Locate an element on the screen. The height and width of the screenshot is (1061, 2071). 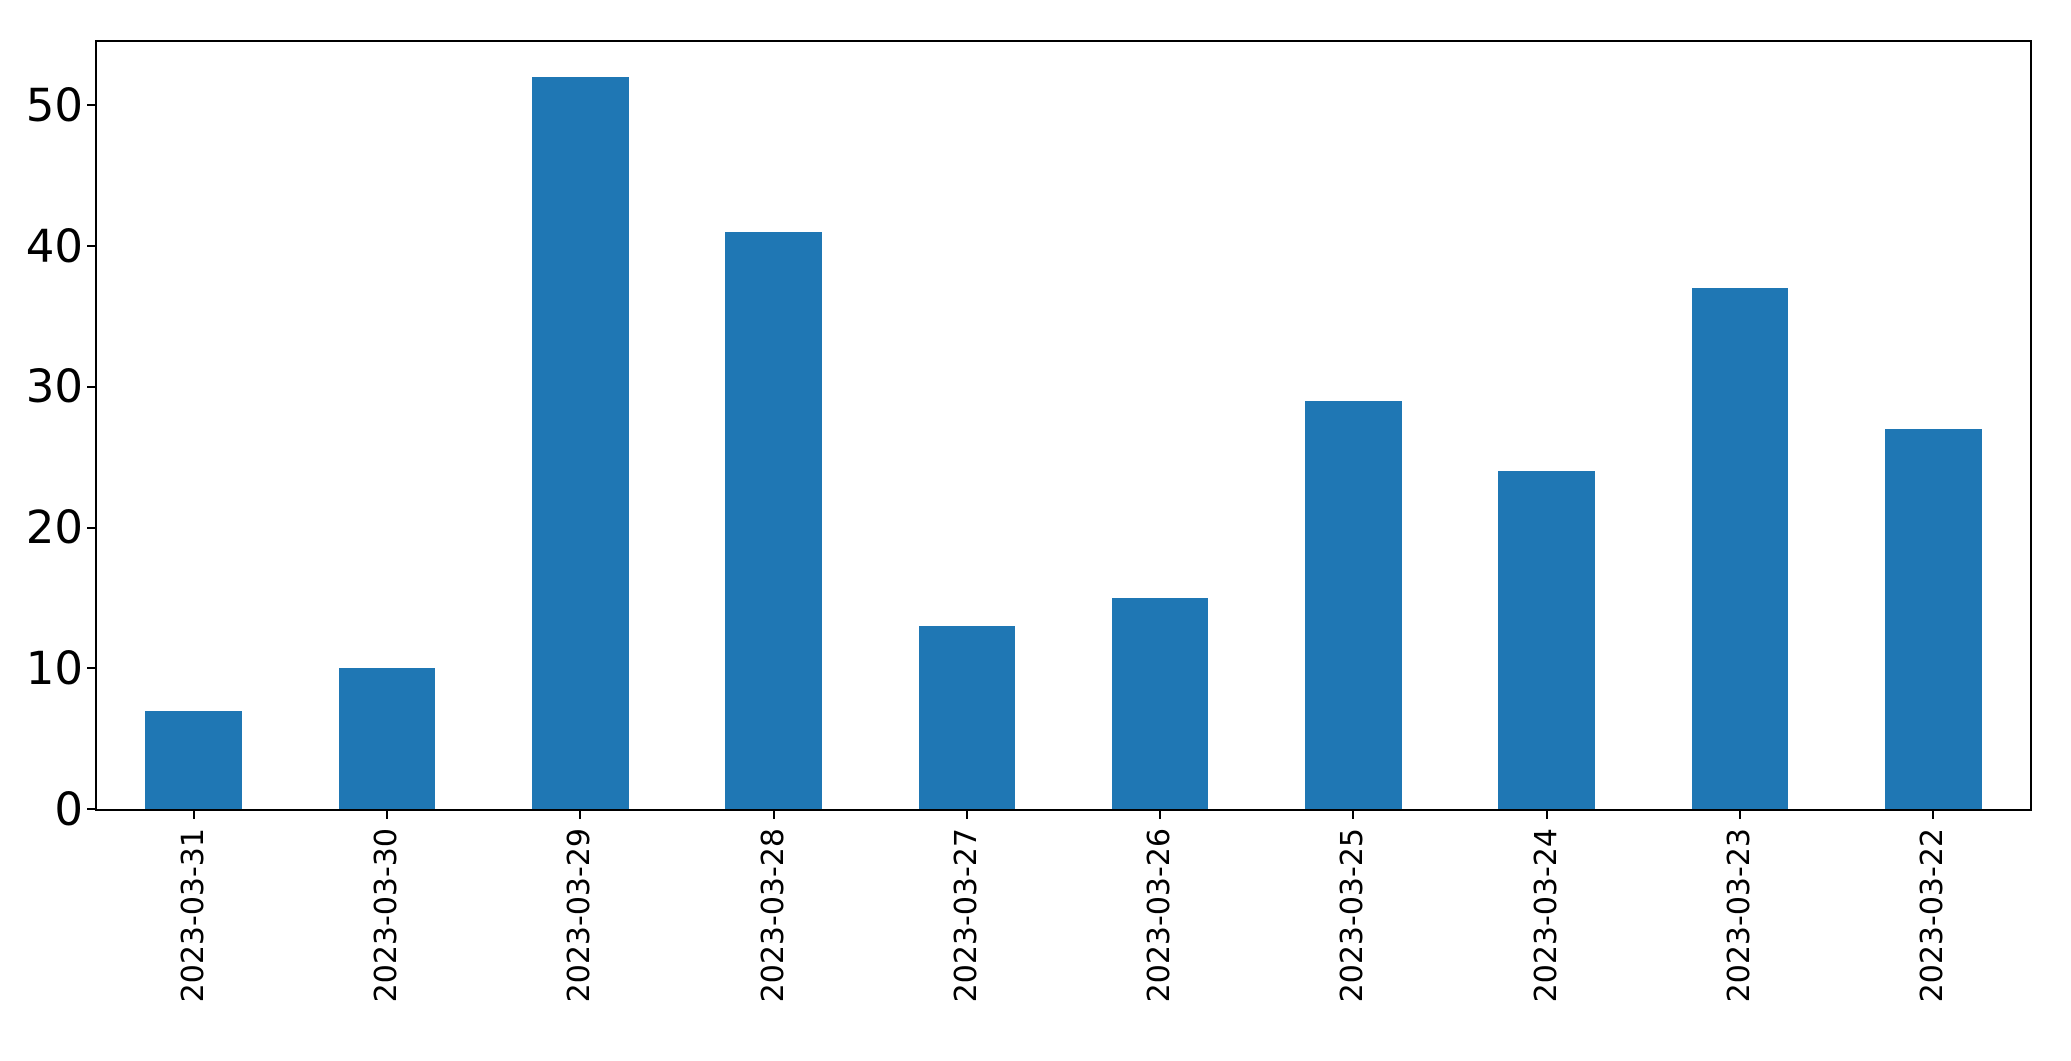
y-tick-label: 50 is located at coordinates (54, 105).